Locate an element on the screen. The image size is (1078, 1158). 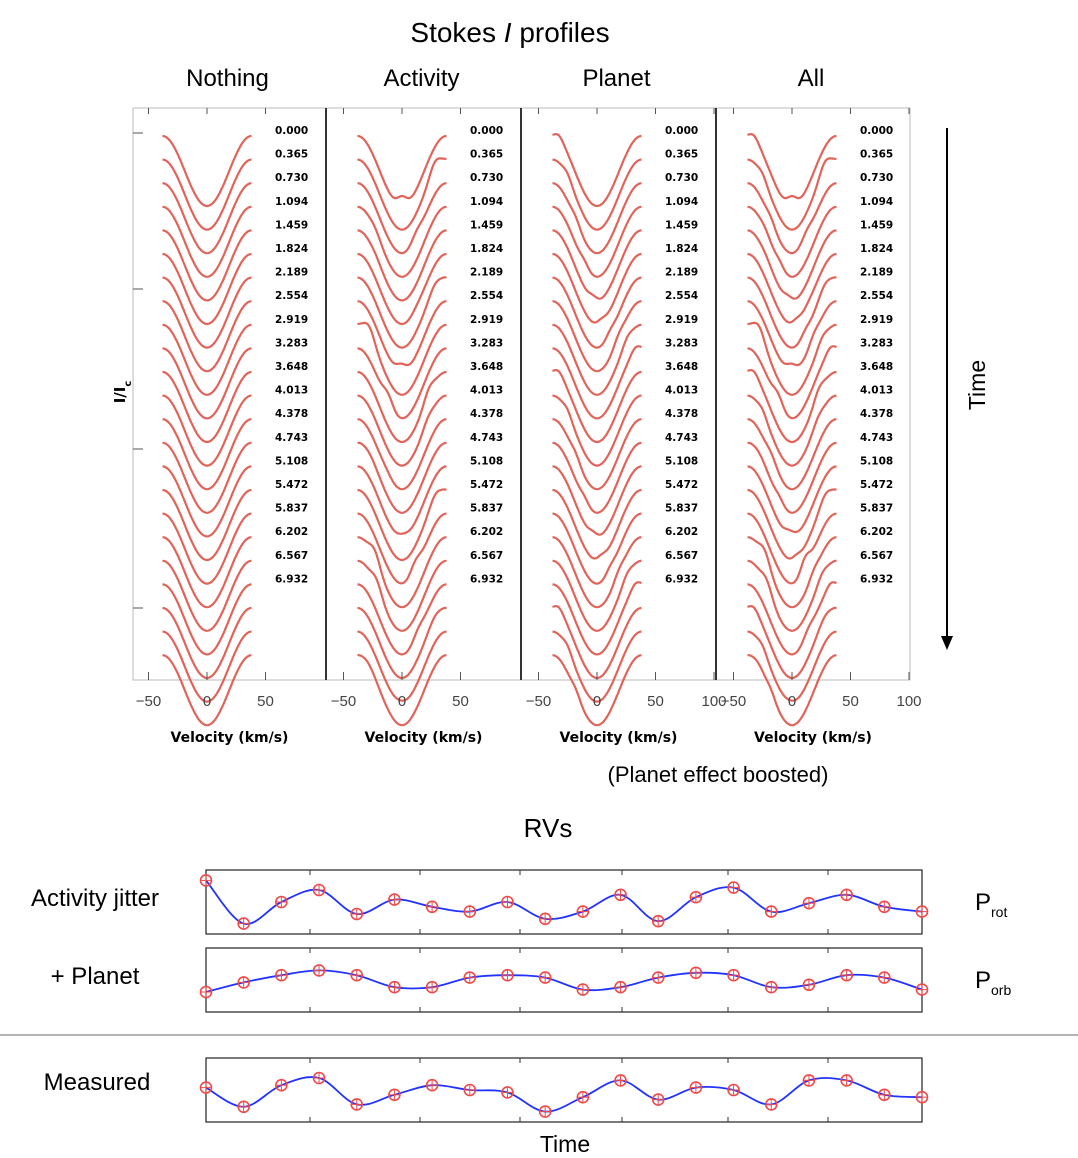
rv-curve is located at coordinates (564, 902).